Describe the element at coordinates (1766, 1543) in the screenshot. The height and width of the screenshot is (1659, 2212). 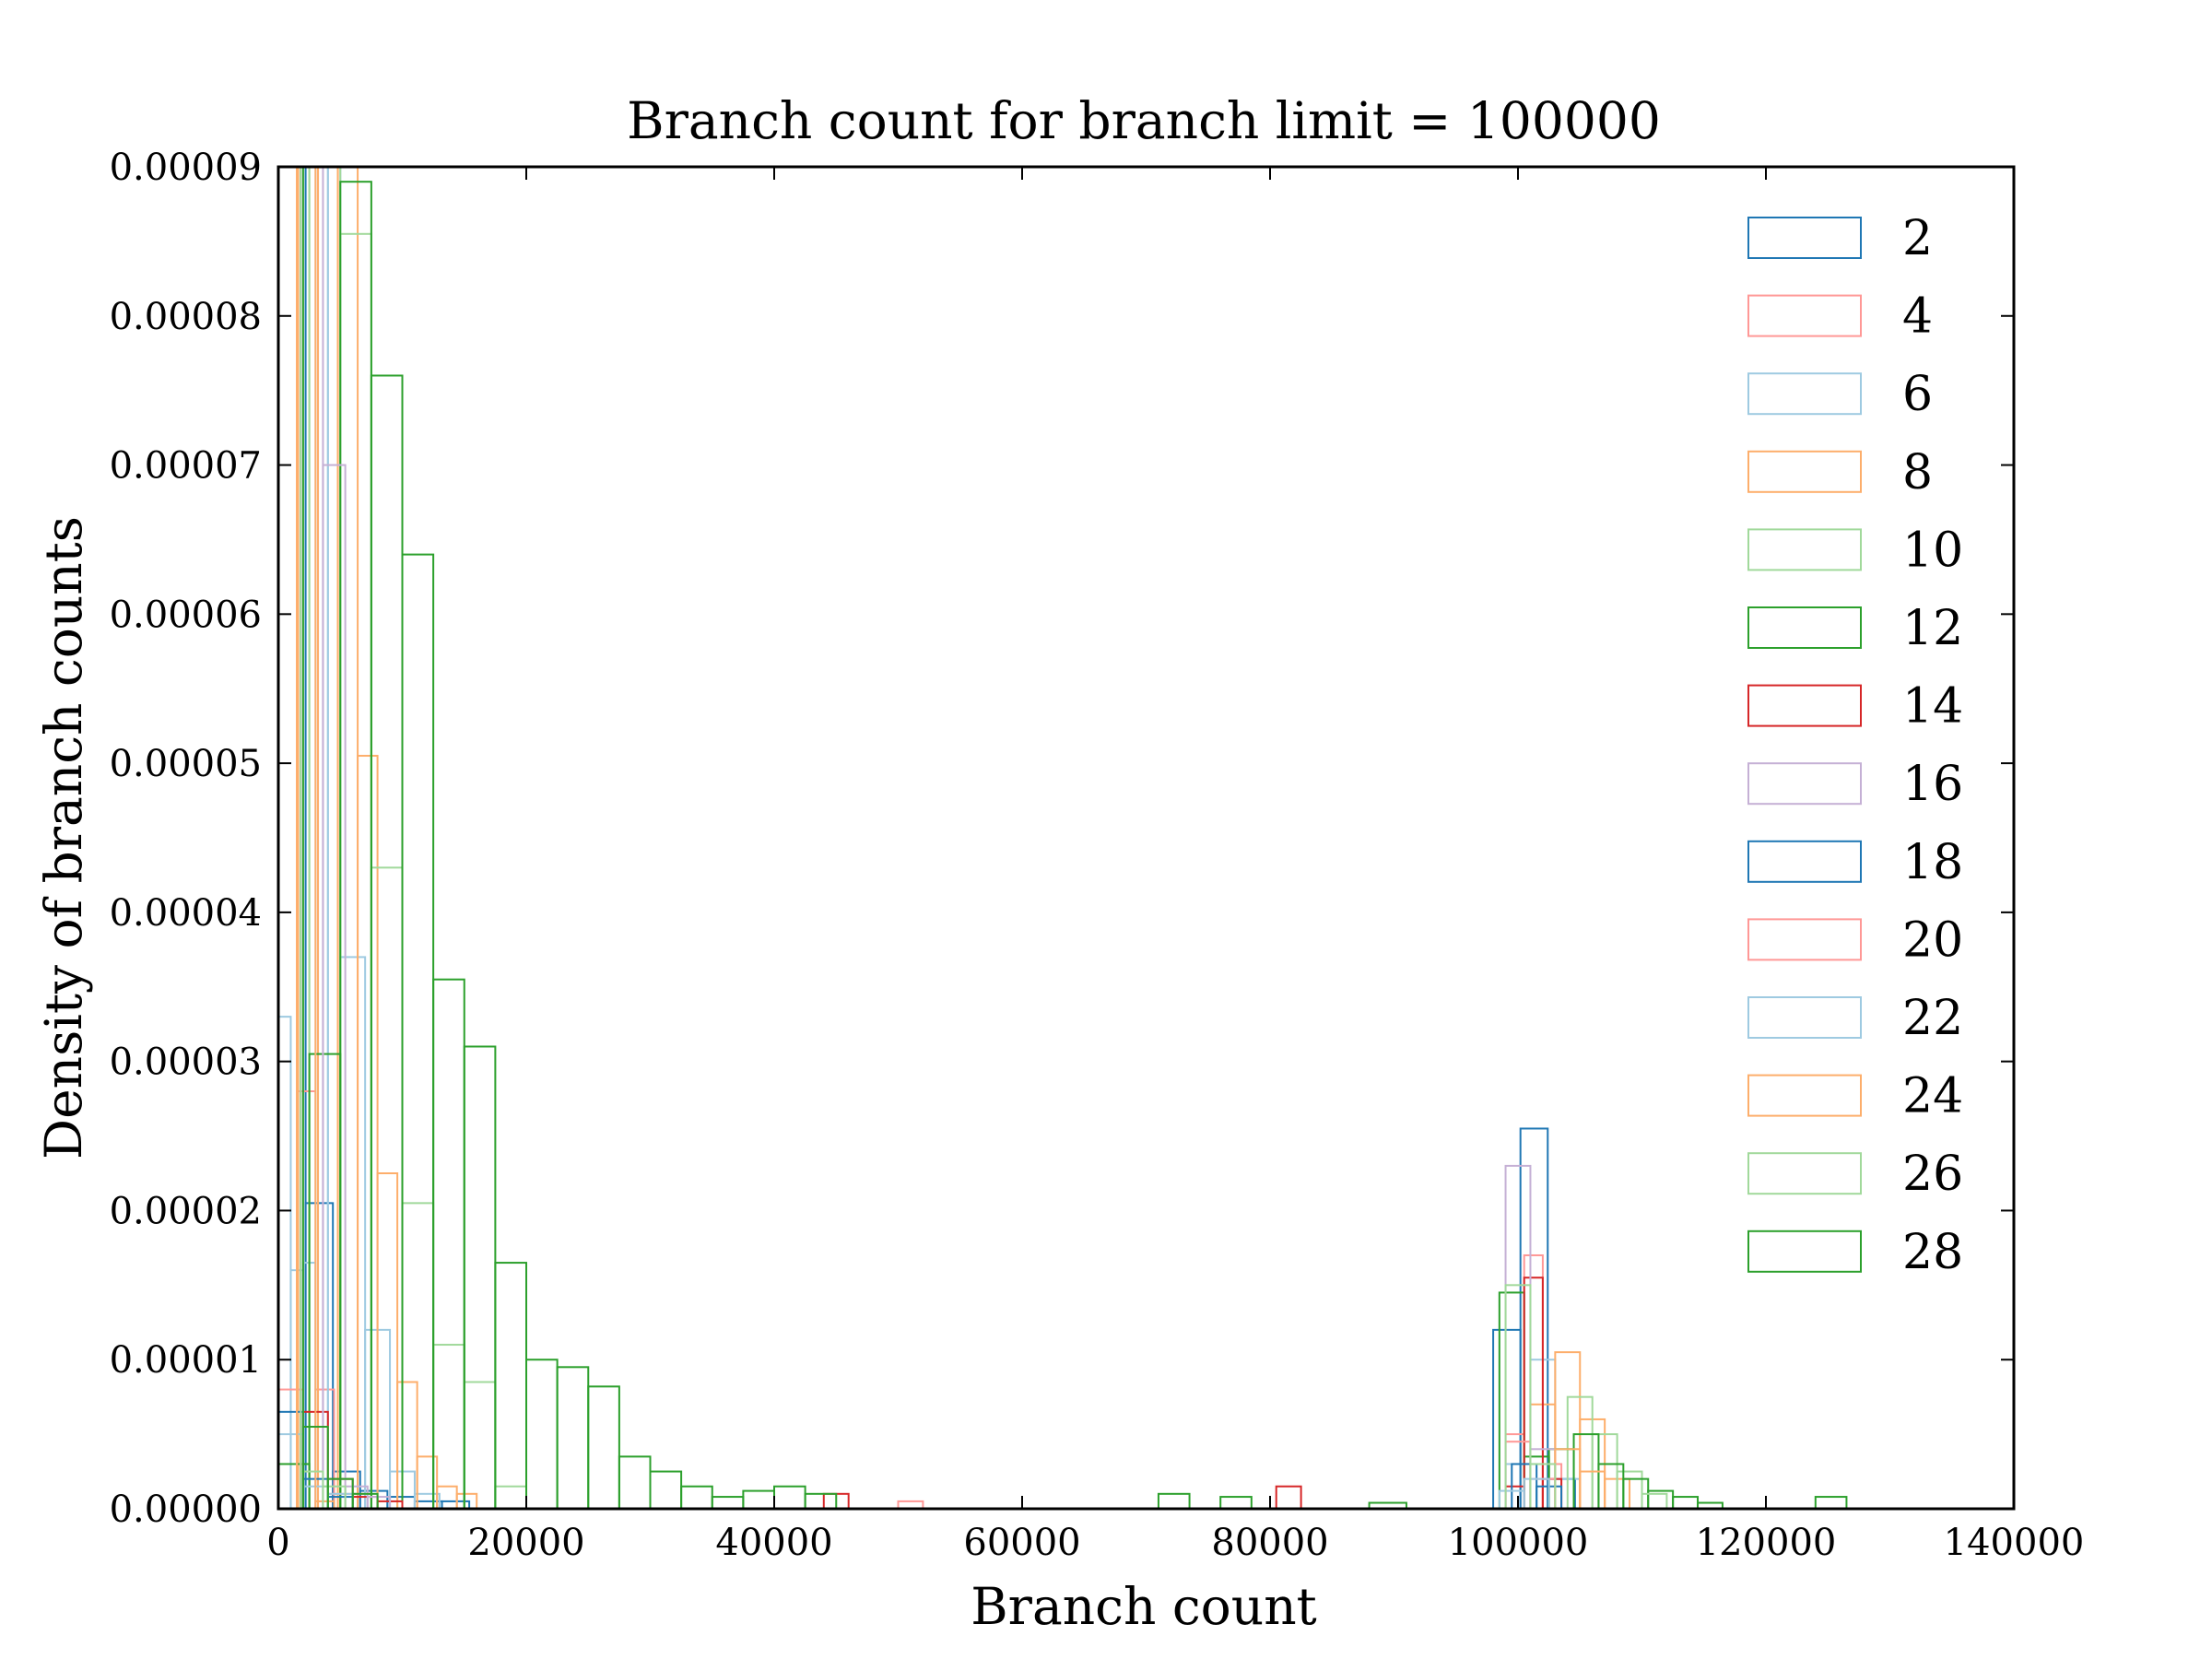
I see `x-tick-label: 120000` at that location.